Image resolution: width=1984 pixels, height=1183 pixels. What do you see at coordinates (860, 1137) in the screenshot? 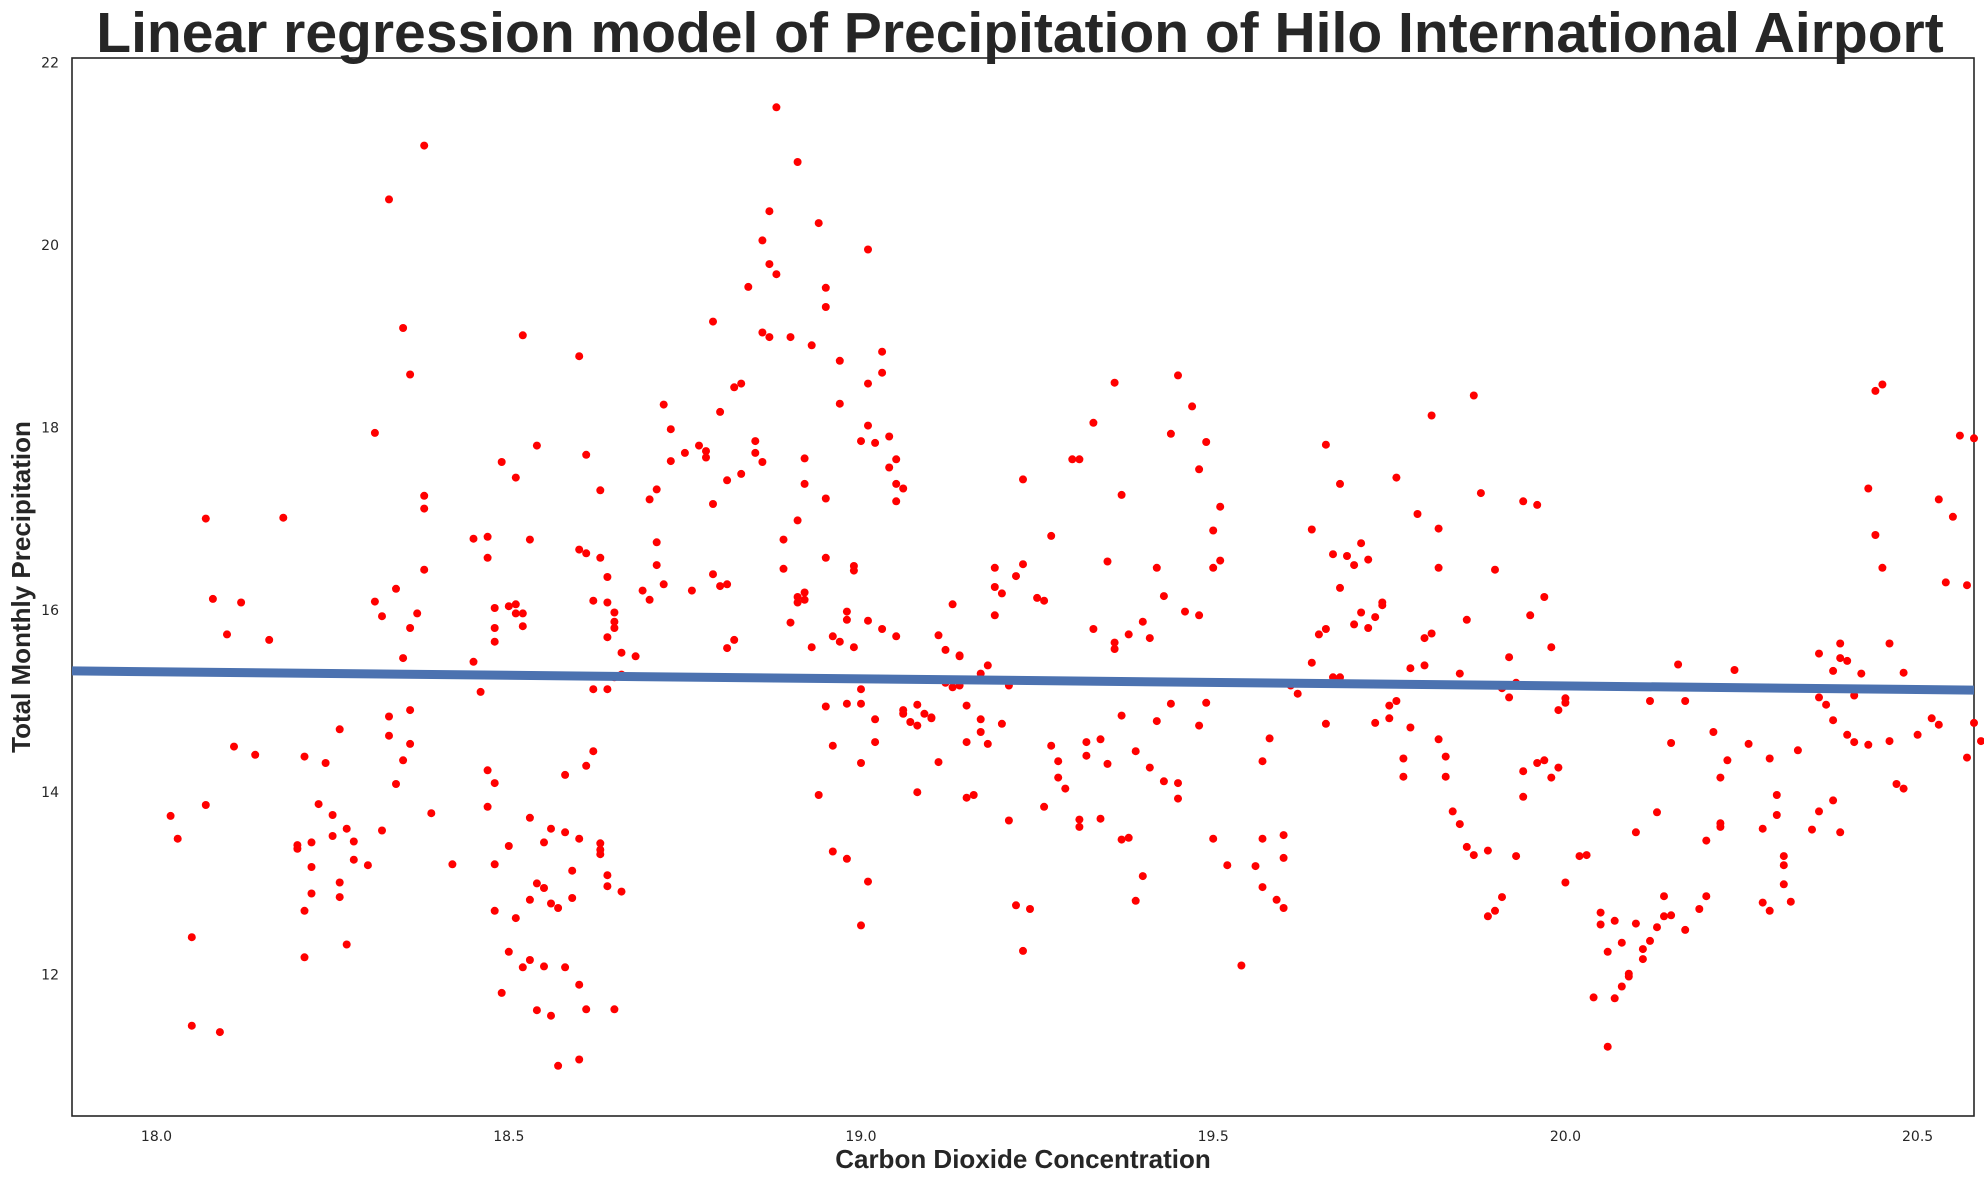
I see `x-tick-label: 19.0` at bounding box center [860, 1137].